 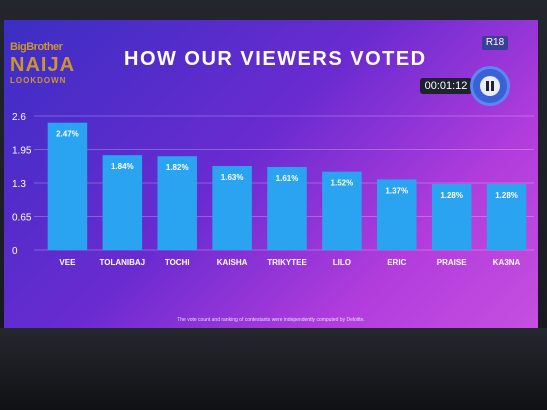 What do you see at coordinates (122, 166) in the screenshot?
I see `bar-data-label: 1.84%` at bounding box center [122, 166].